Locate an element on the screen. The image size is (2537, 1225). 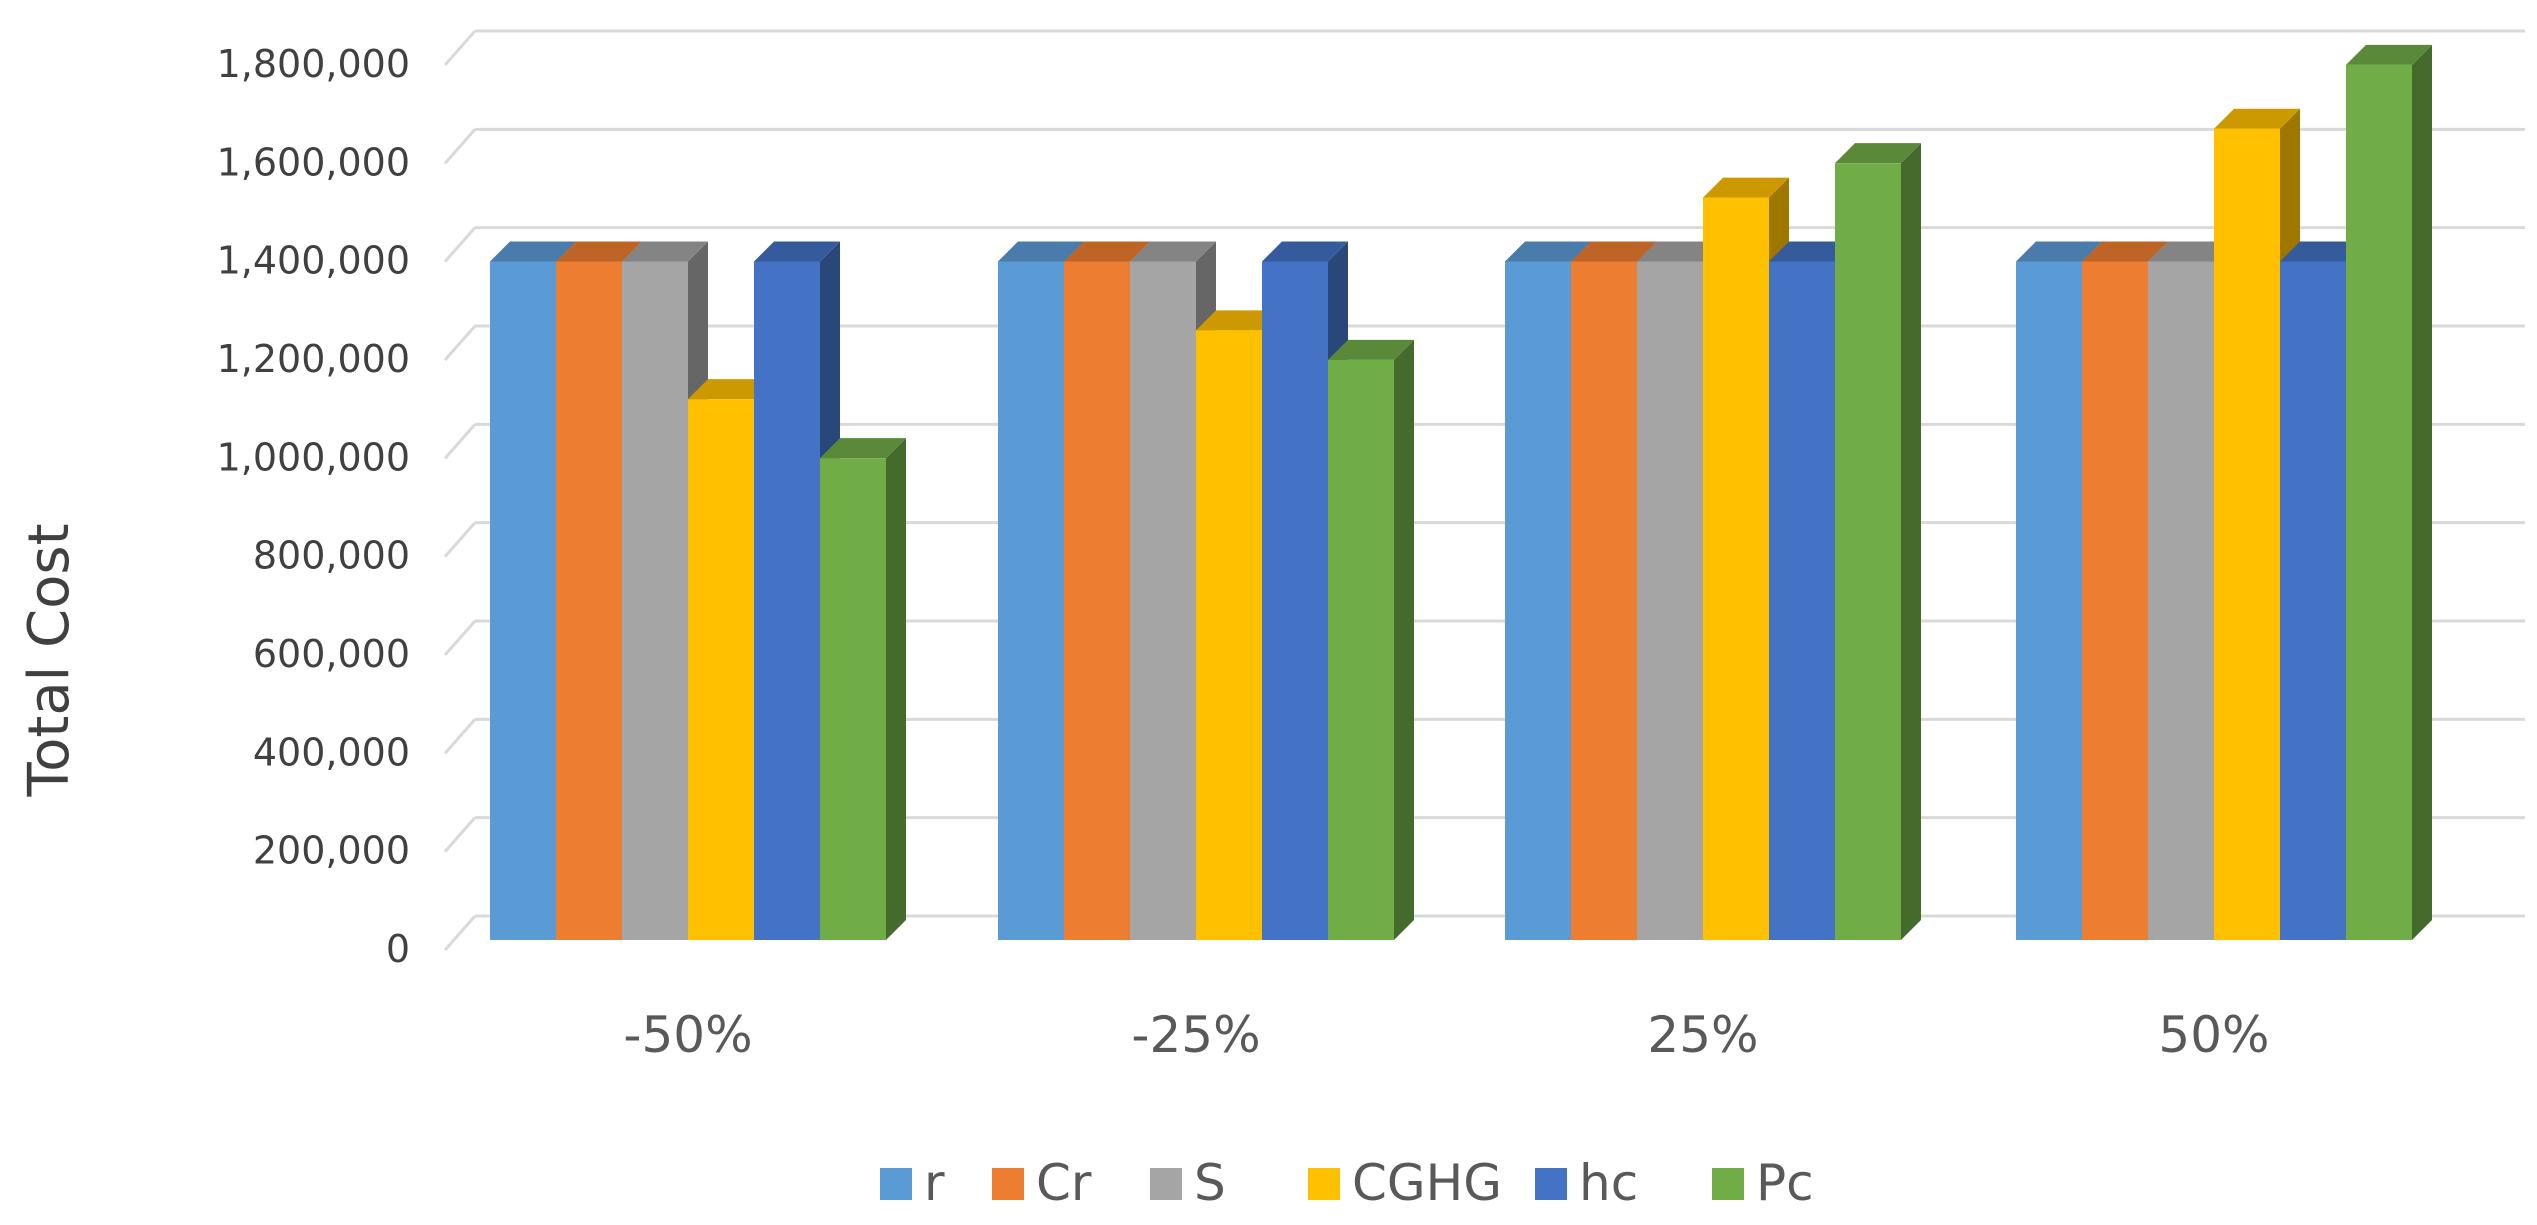
legend-item: CGHG is located at coordinates (1405, 1183).